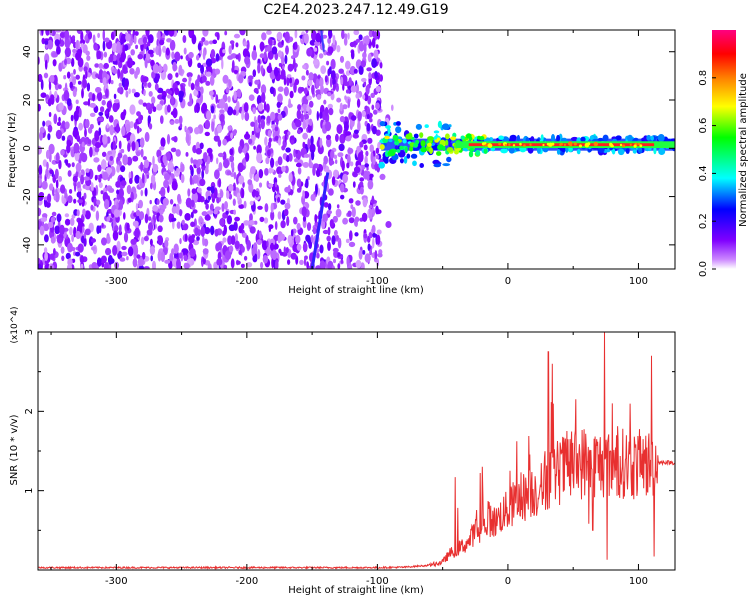  Describe the element at coordinates (247, 281) in the screenshot. I see `spectrogram-x-tick-label: -200` at that location.